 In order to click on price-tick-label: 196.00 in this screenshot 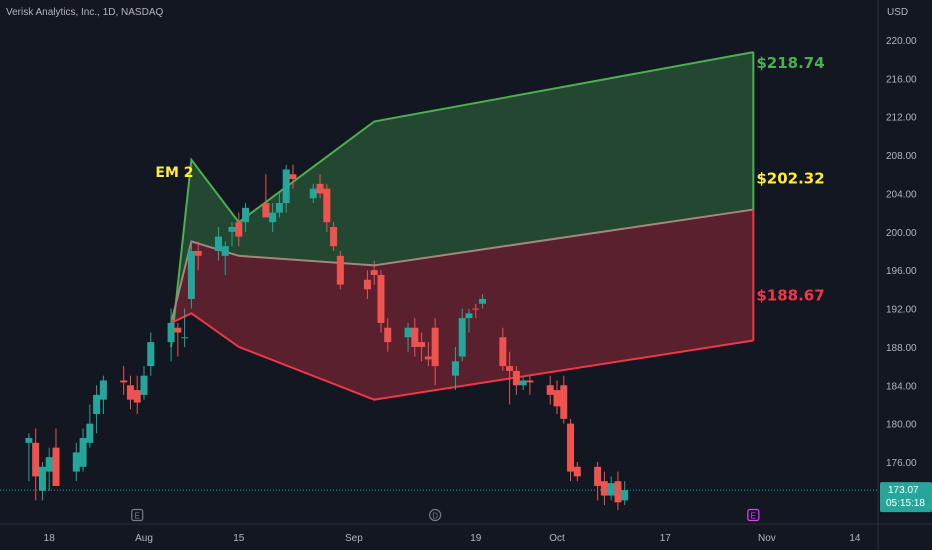, I will do `click(901, 271)`.